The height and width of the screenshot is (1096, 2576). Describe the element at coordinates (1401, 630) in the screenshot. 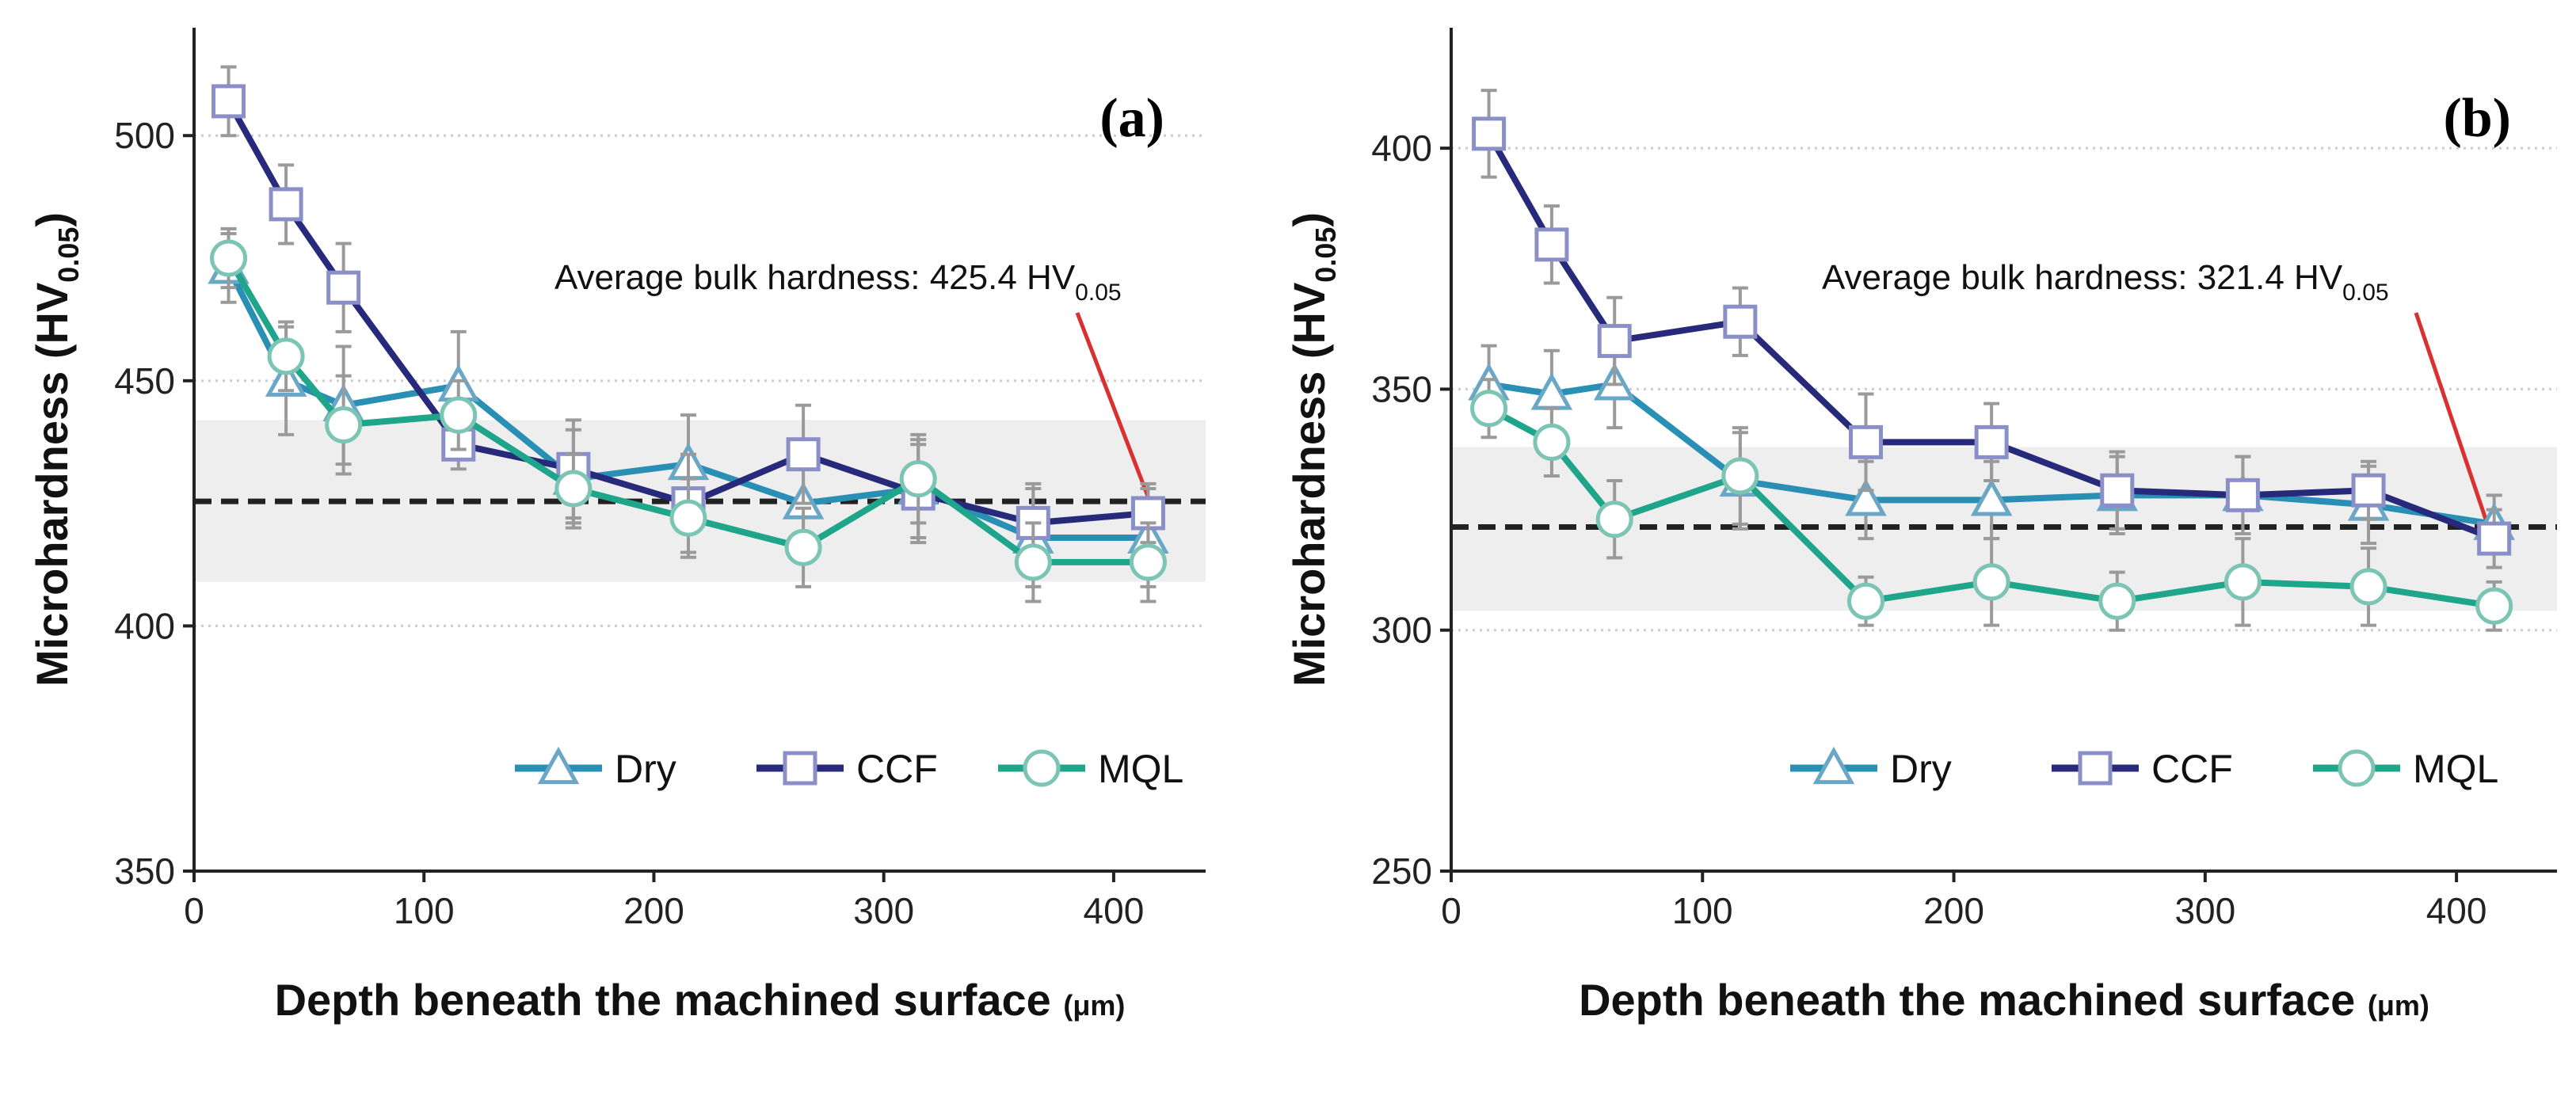

I see `y-tick-label: 300` at that location.